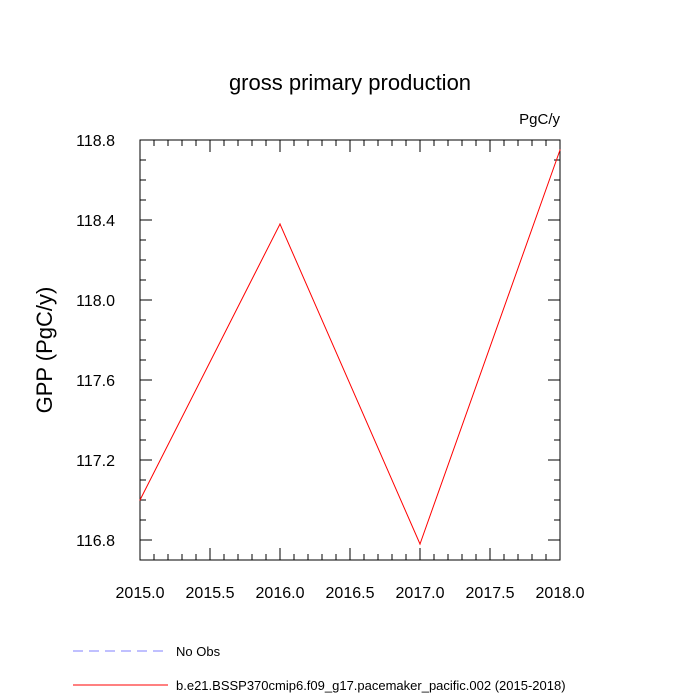 Image resolution: width=700 pixels, height=700 pixels. What do you see at coordinates (95, 141) in the screenshot?
I see `y-tick-label: 118.8` at bounding box center [95, 141].